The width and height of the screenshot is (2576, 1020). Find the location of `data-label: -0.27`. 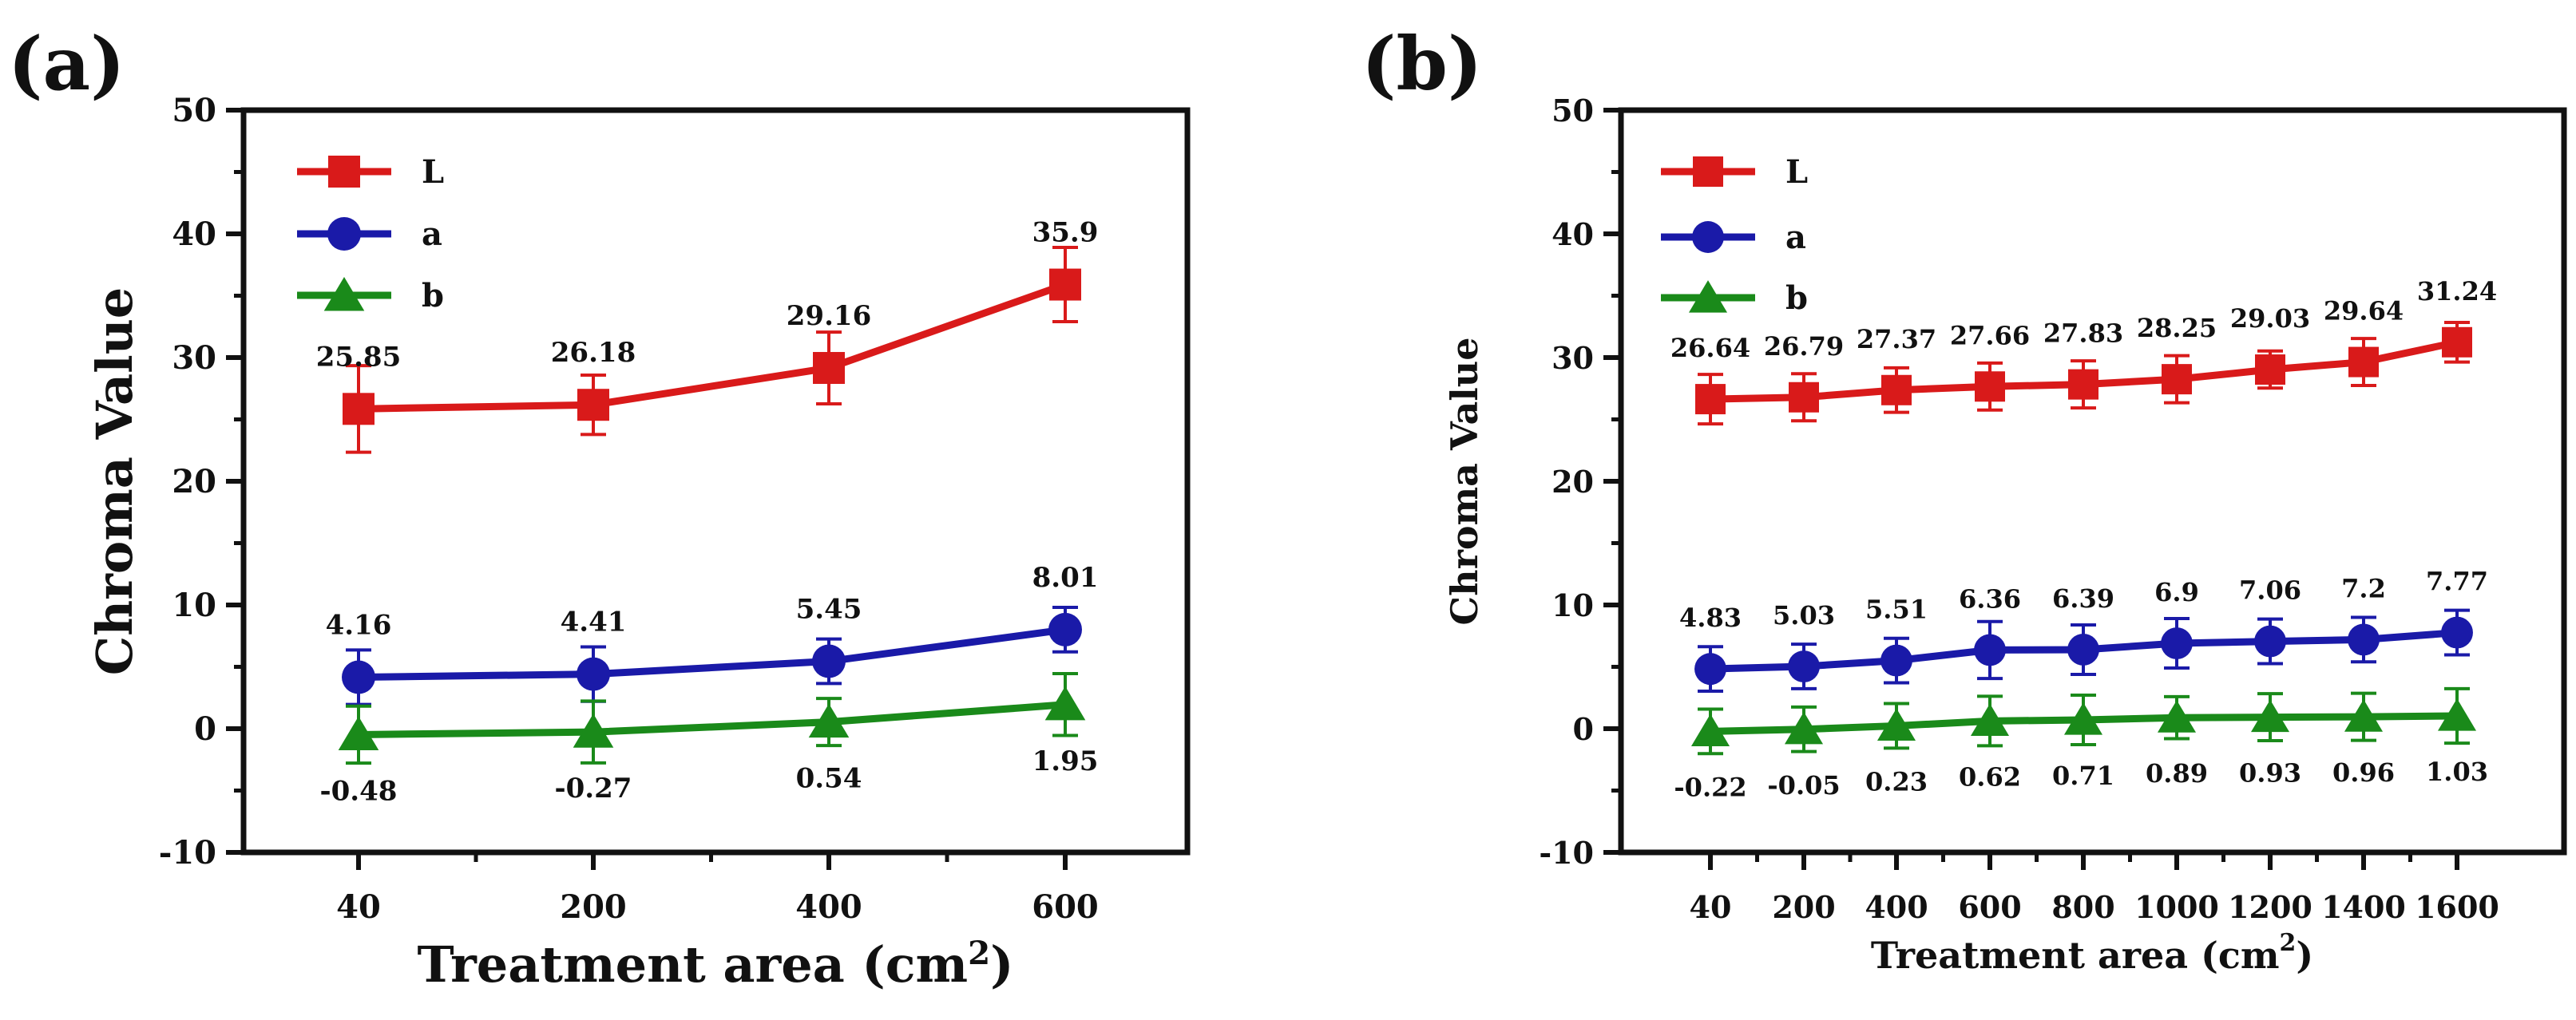

data-label: -0.27 is located at coordinates (593, 789).